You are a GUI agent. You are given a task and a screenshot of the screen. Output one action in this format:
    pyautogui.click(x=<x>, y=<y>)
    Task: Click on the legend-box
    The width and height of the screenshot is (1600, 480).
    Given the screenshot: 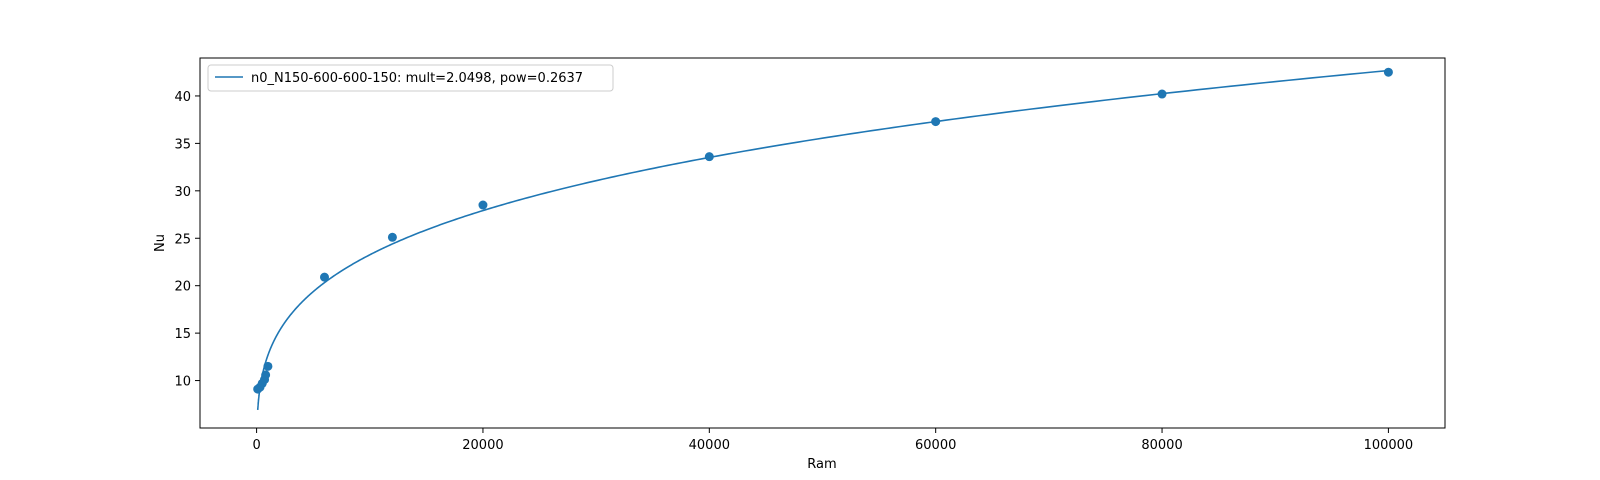 What is the action you would take?
    pyautogui.click(x=410, y=78)
    